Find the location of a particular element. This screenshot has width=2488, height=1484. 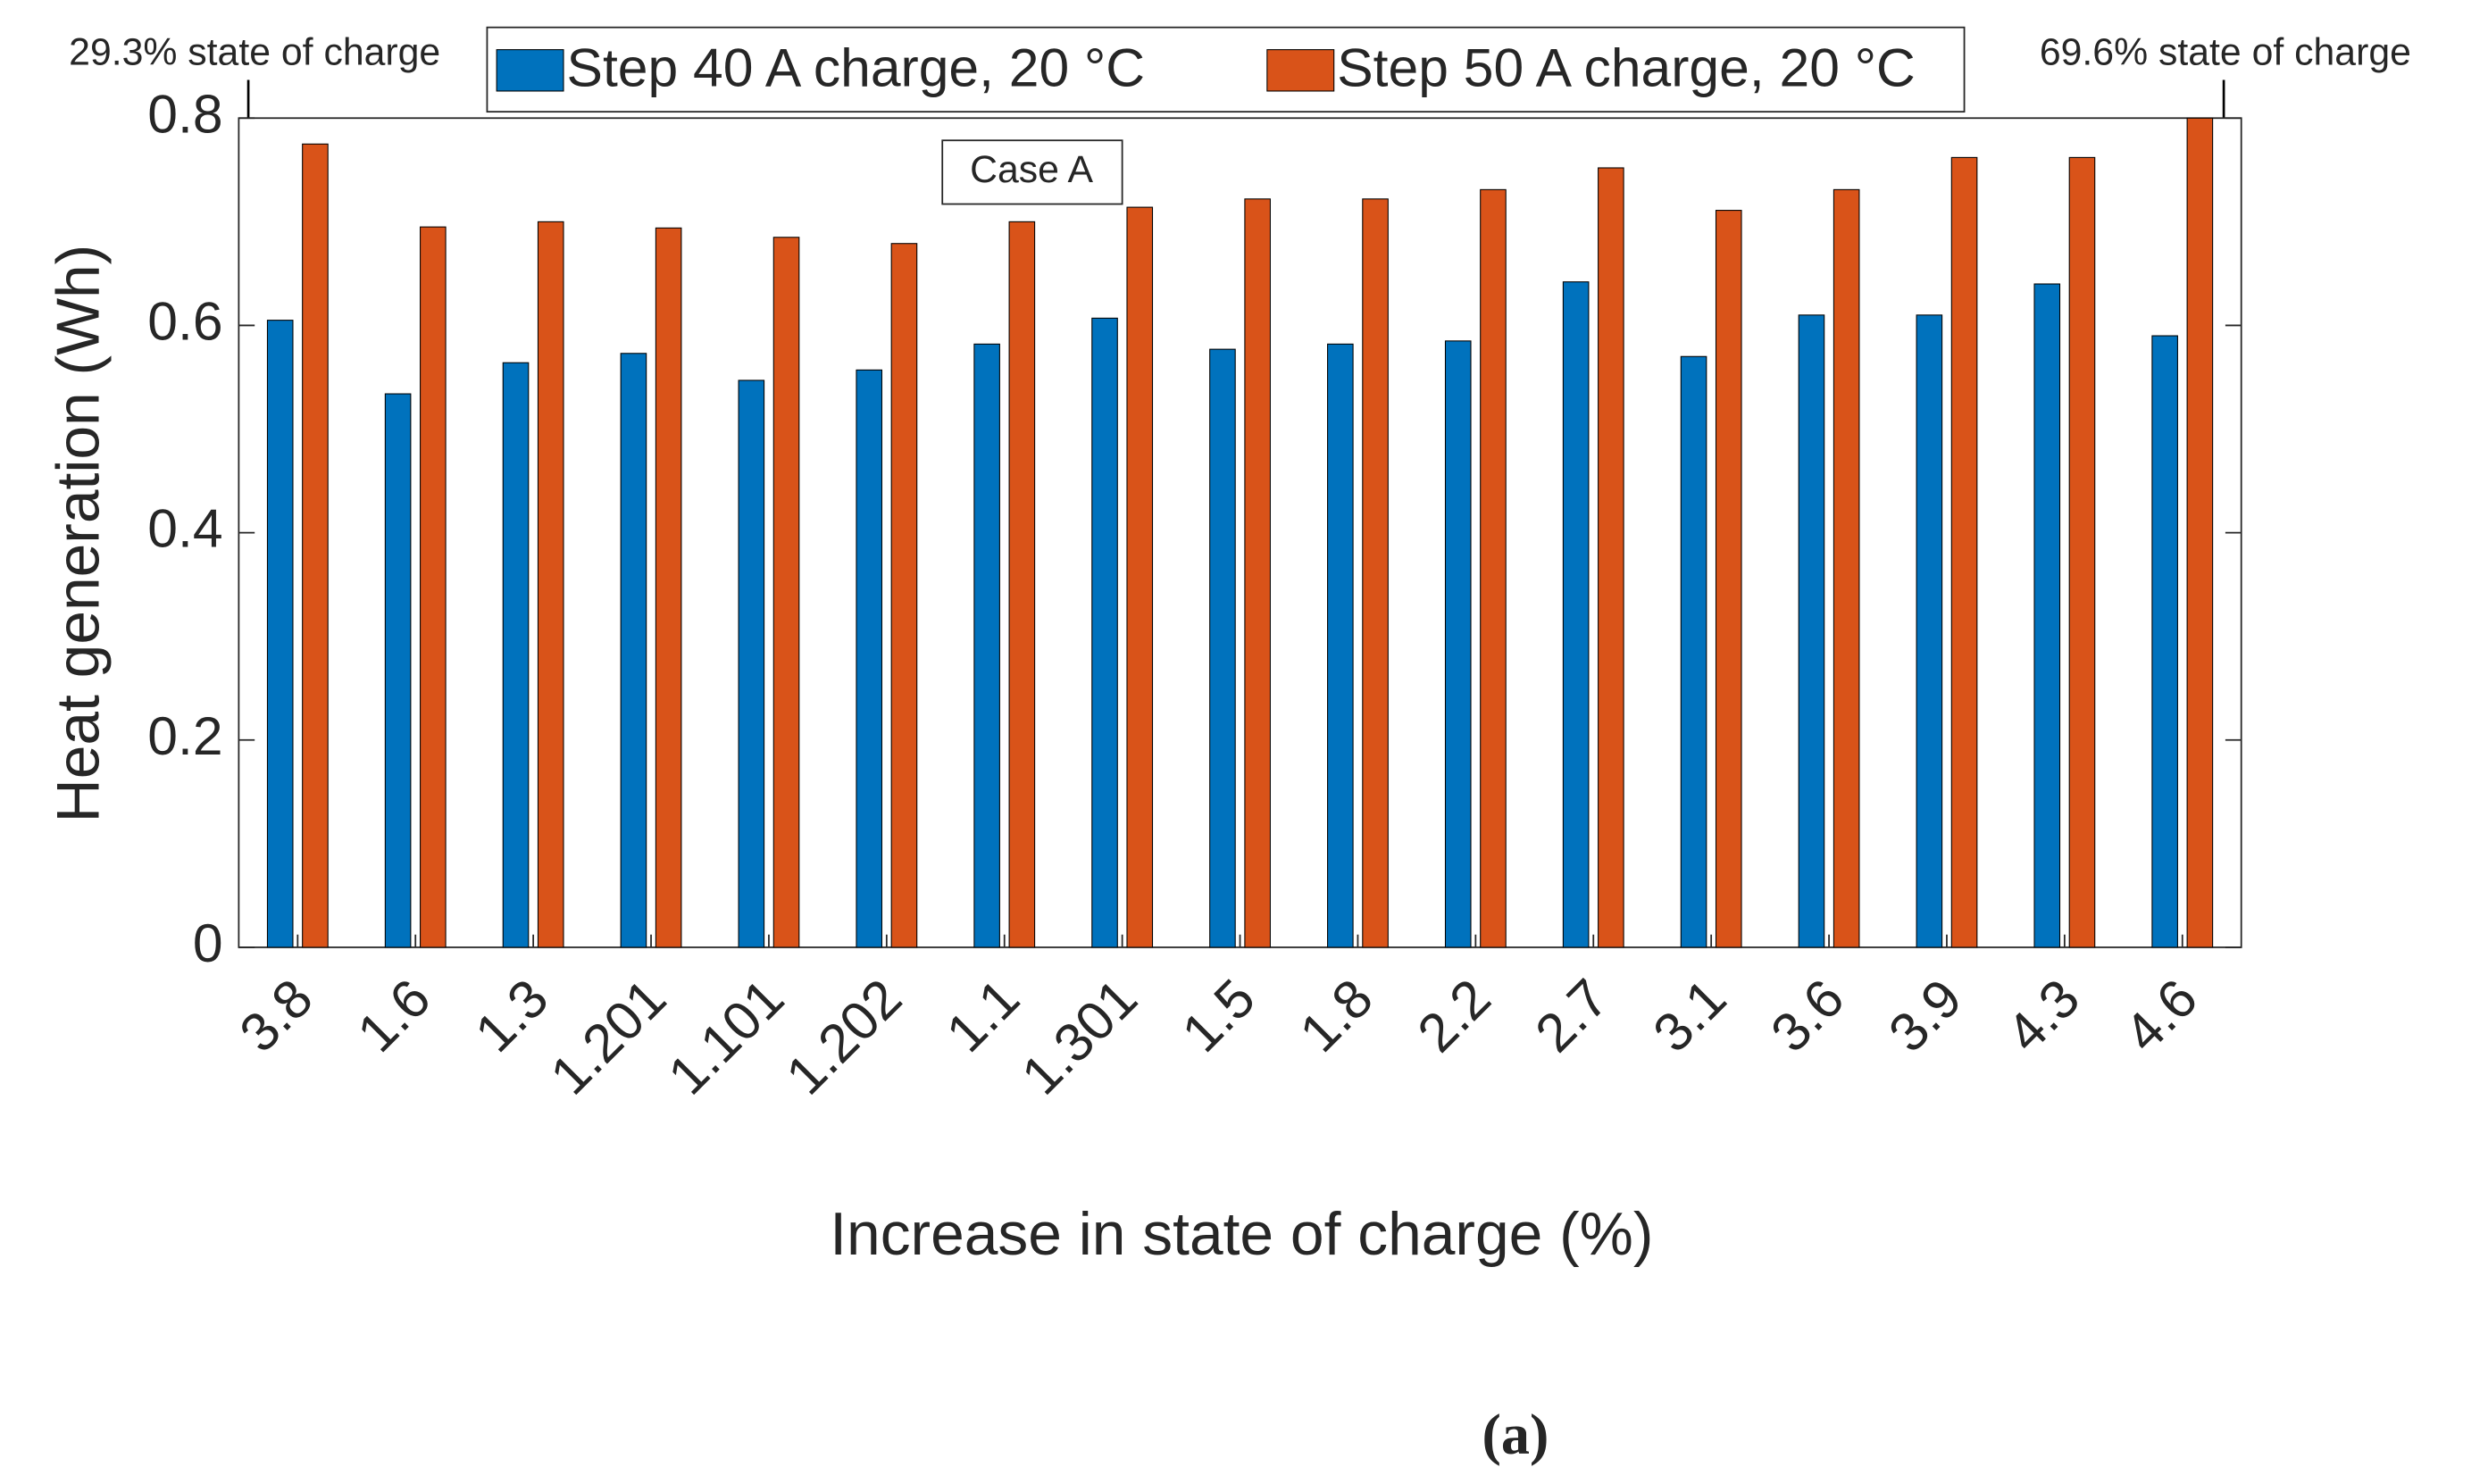

annotation: 69.6% state of charge is located at coordinates (2225, 51).